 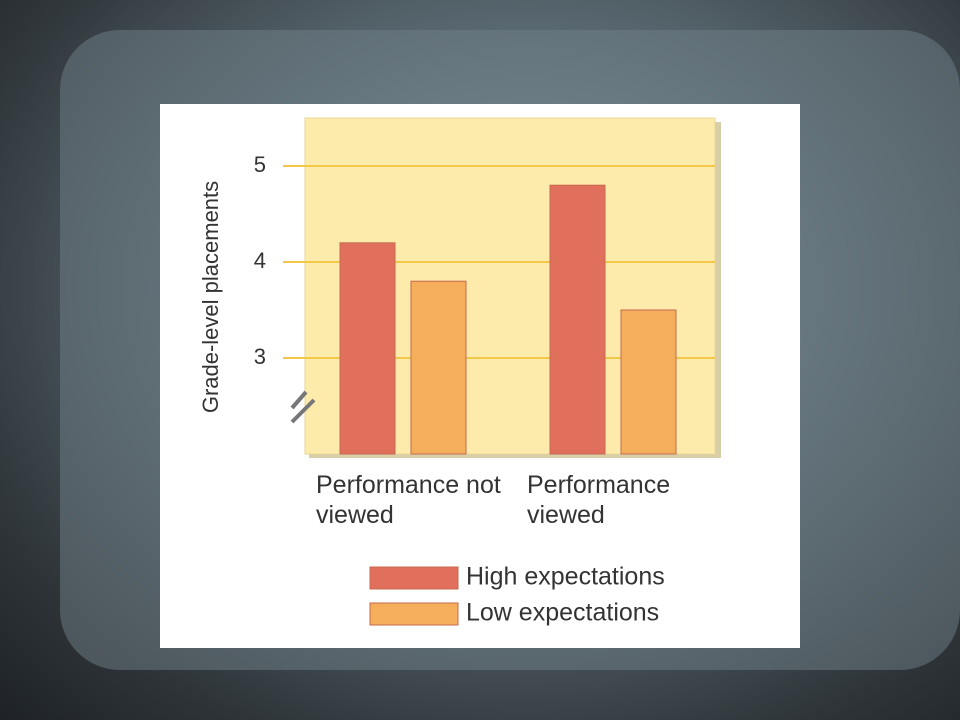 I want to click on axis-break, so click(x=303, y=407).